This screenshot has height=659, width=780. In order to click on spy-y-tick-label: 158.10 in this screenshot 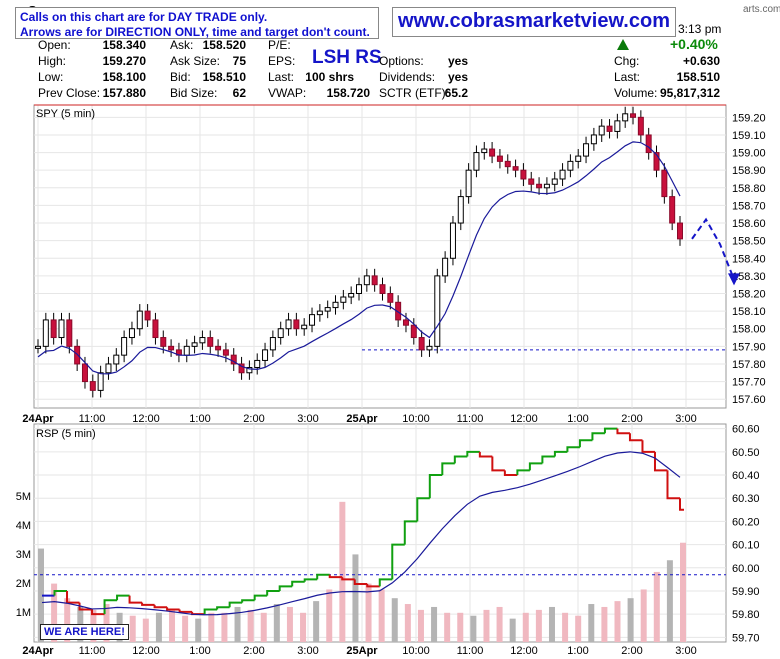, I will do `click(749, 312)`.